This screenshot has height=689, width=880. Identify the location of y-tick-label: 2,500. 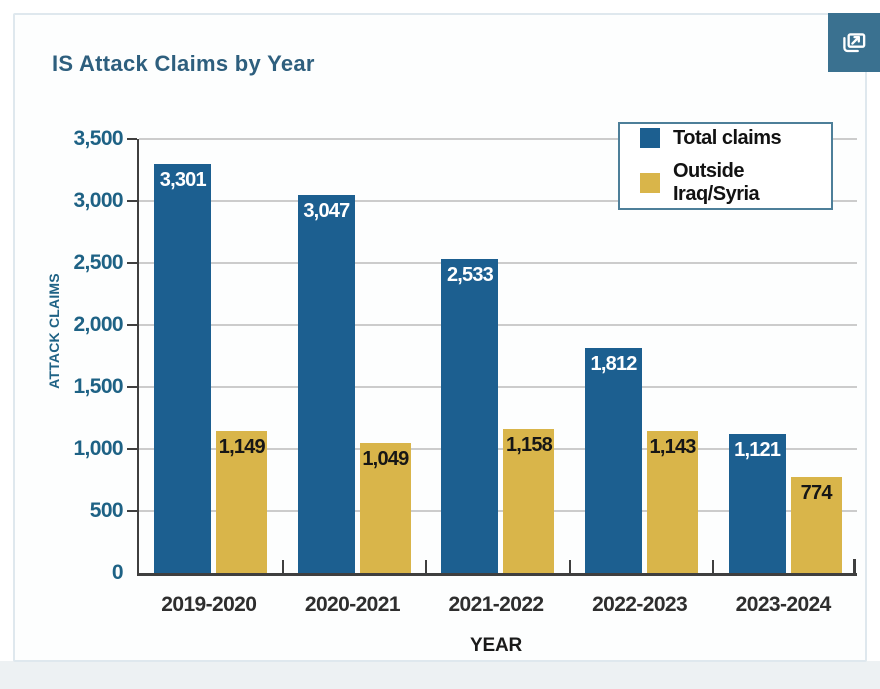
(98, 262).